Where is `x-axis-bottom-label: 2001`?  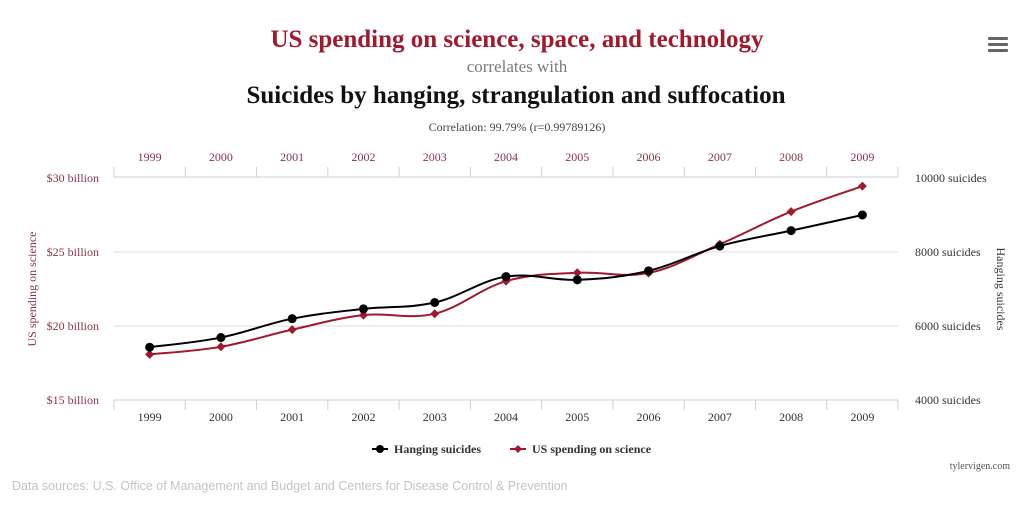 x-axis-bottom-label: 2001 is located at coordinates (292, 417).